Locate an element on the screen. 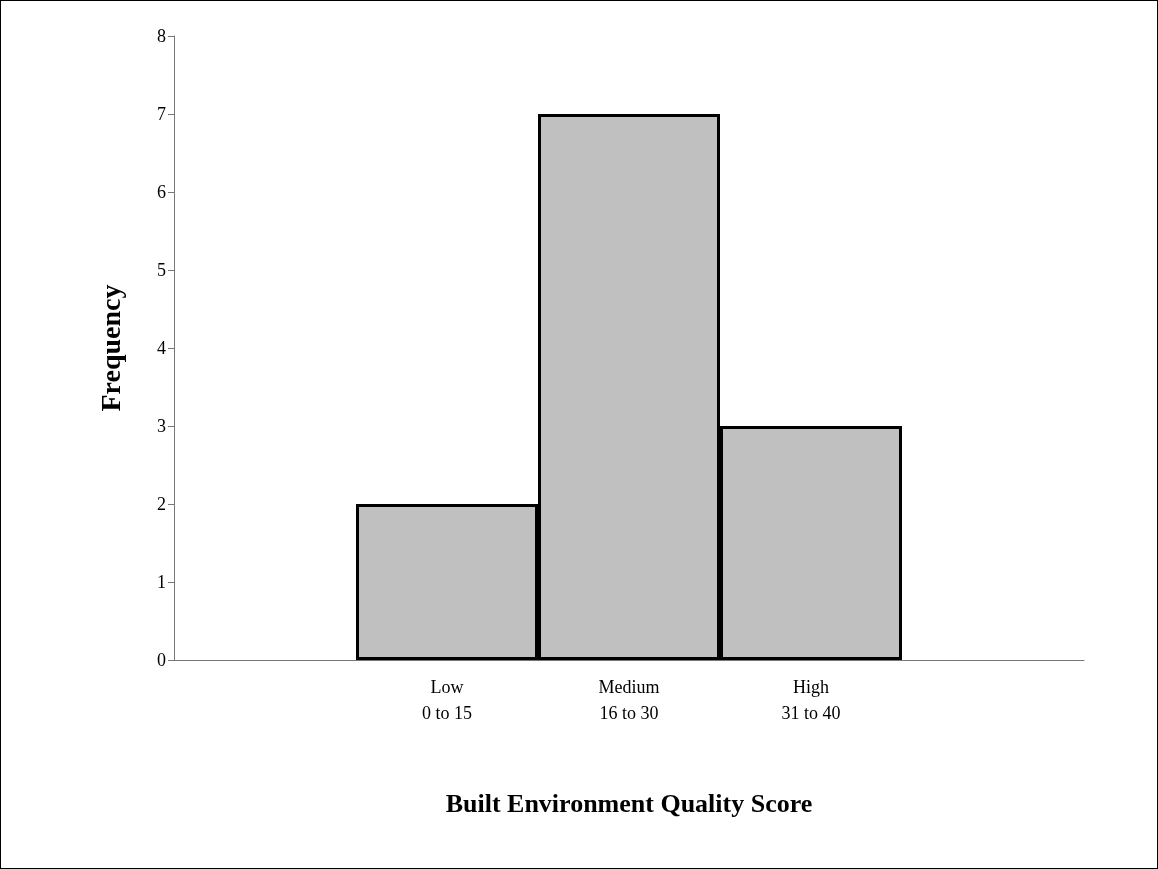  y-axis-title: Frequency is located at coordinates (110, 348).